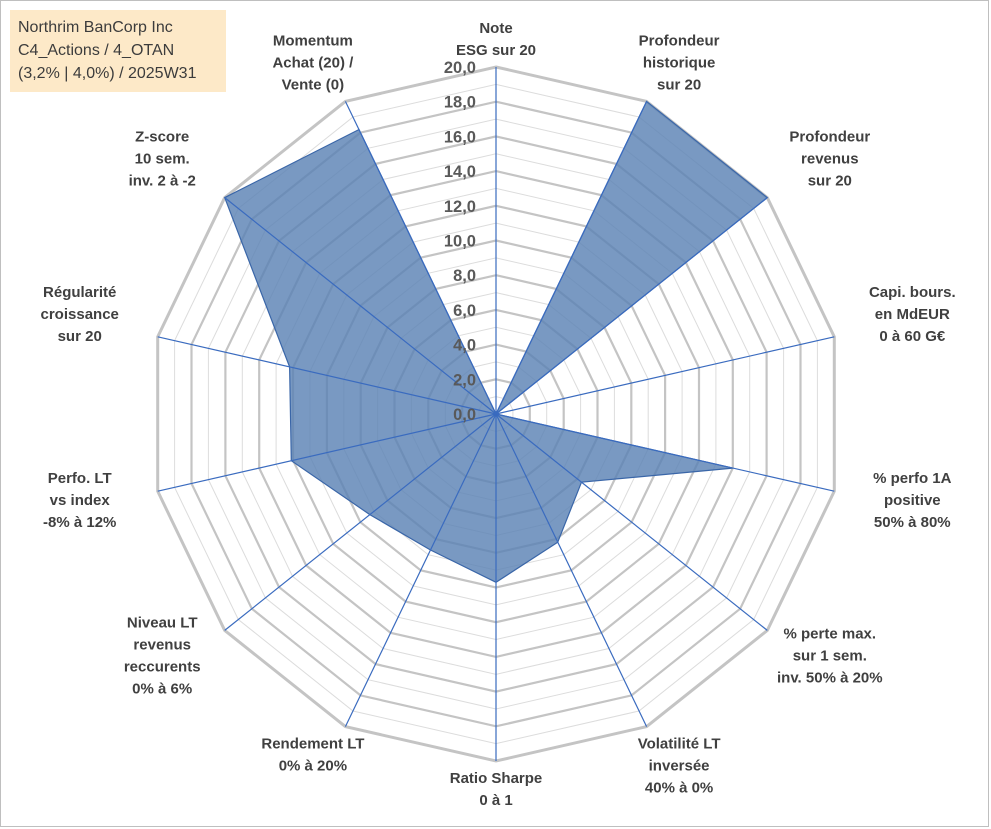 The image size is (991, 829). What do you see at coordinates (460, 103) in the screenshot?
I see `tick-label: 18,0` at bounding box center [460, 103].